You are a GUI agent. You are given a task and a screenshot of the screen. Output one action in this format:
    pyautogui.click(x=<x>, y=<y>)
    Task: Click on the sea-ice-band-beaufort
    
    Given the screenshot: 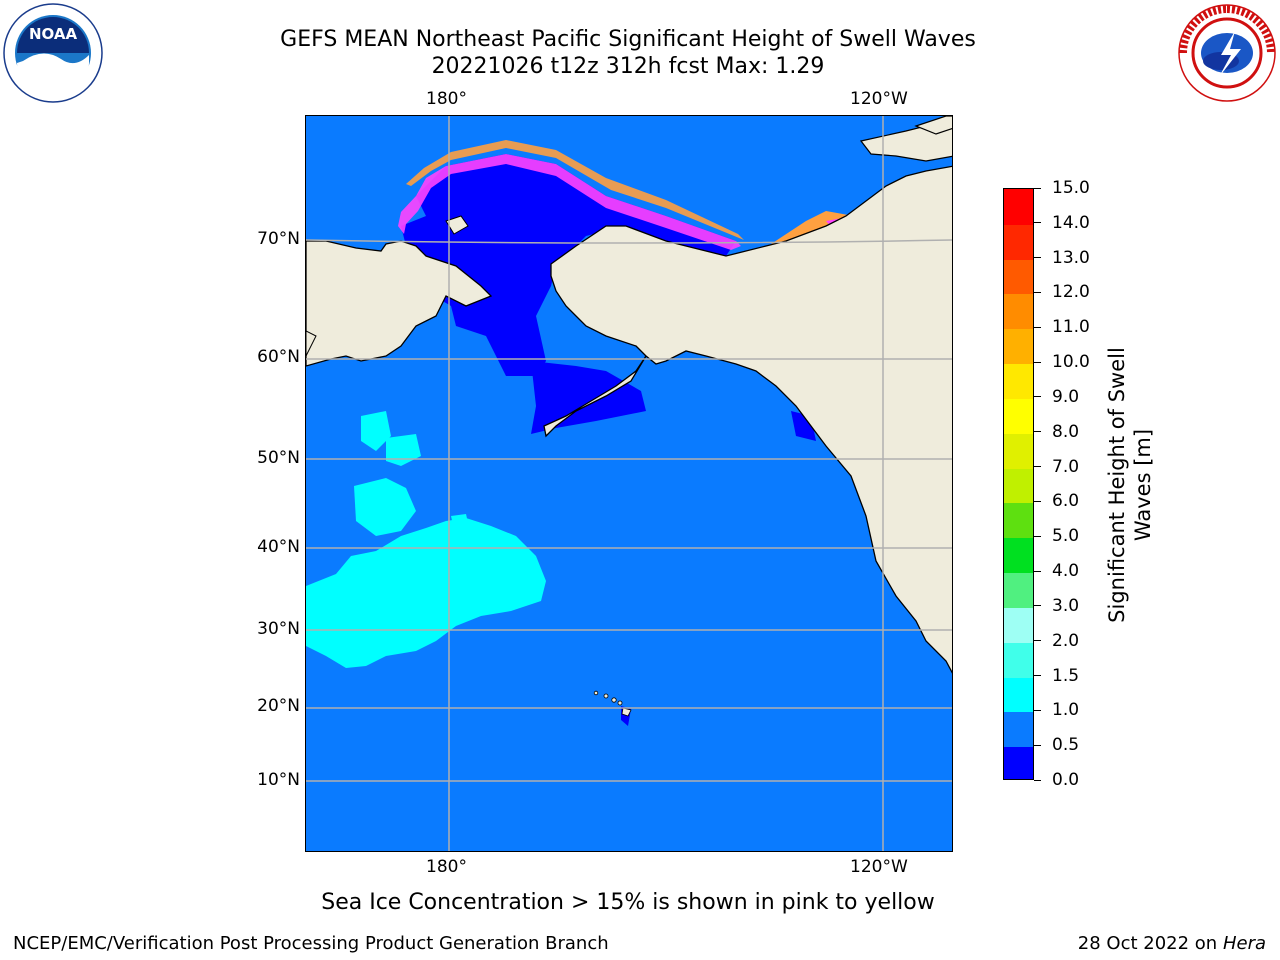 What is the action you would take?
    pyautogui.click(x=811, y=228)
    